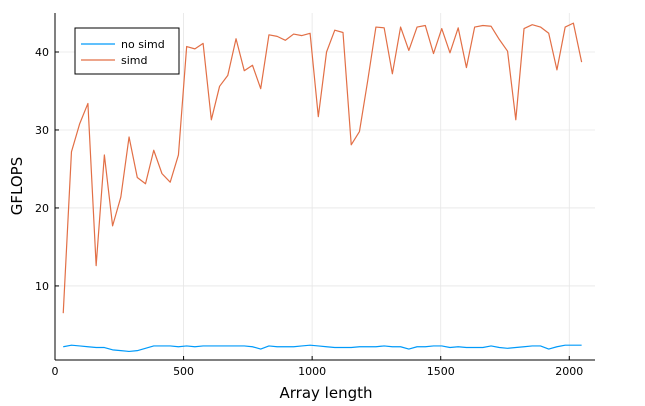  I want to click on y-tick-label-1: 20, so click(42, 208).